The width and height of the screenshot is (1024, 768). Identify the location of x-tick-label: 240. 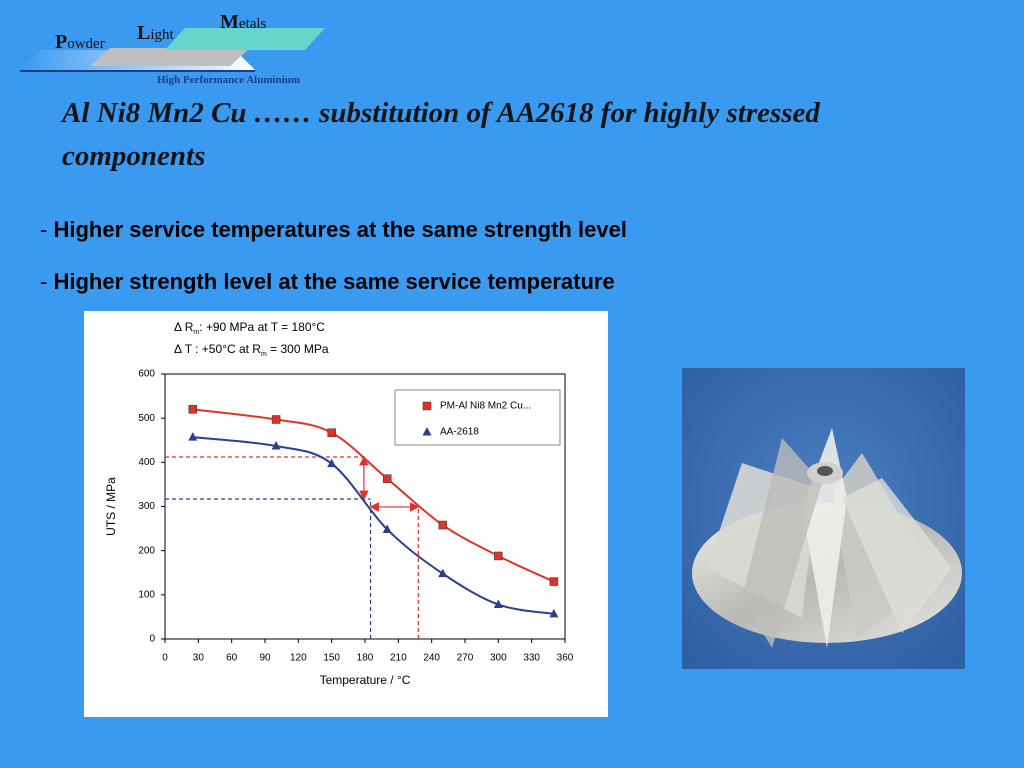
(431, 658).